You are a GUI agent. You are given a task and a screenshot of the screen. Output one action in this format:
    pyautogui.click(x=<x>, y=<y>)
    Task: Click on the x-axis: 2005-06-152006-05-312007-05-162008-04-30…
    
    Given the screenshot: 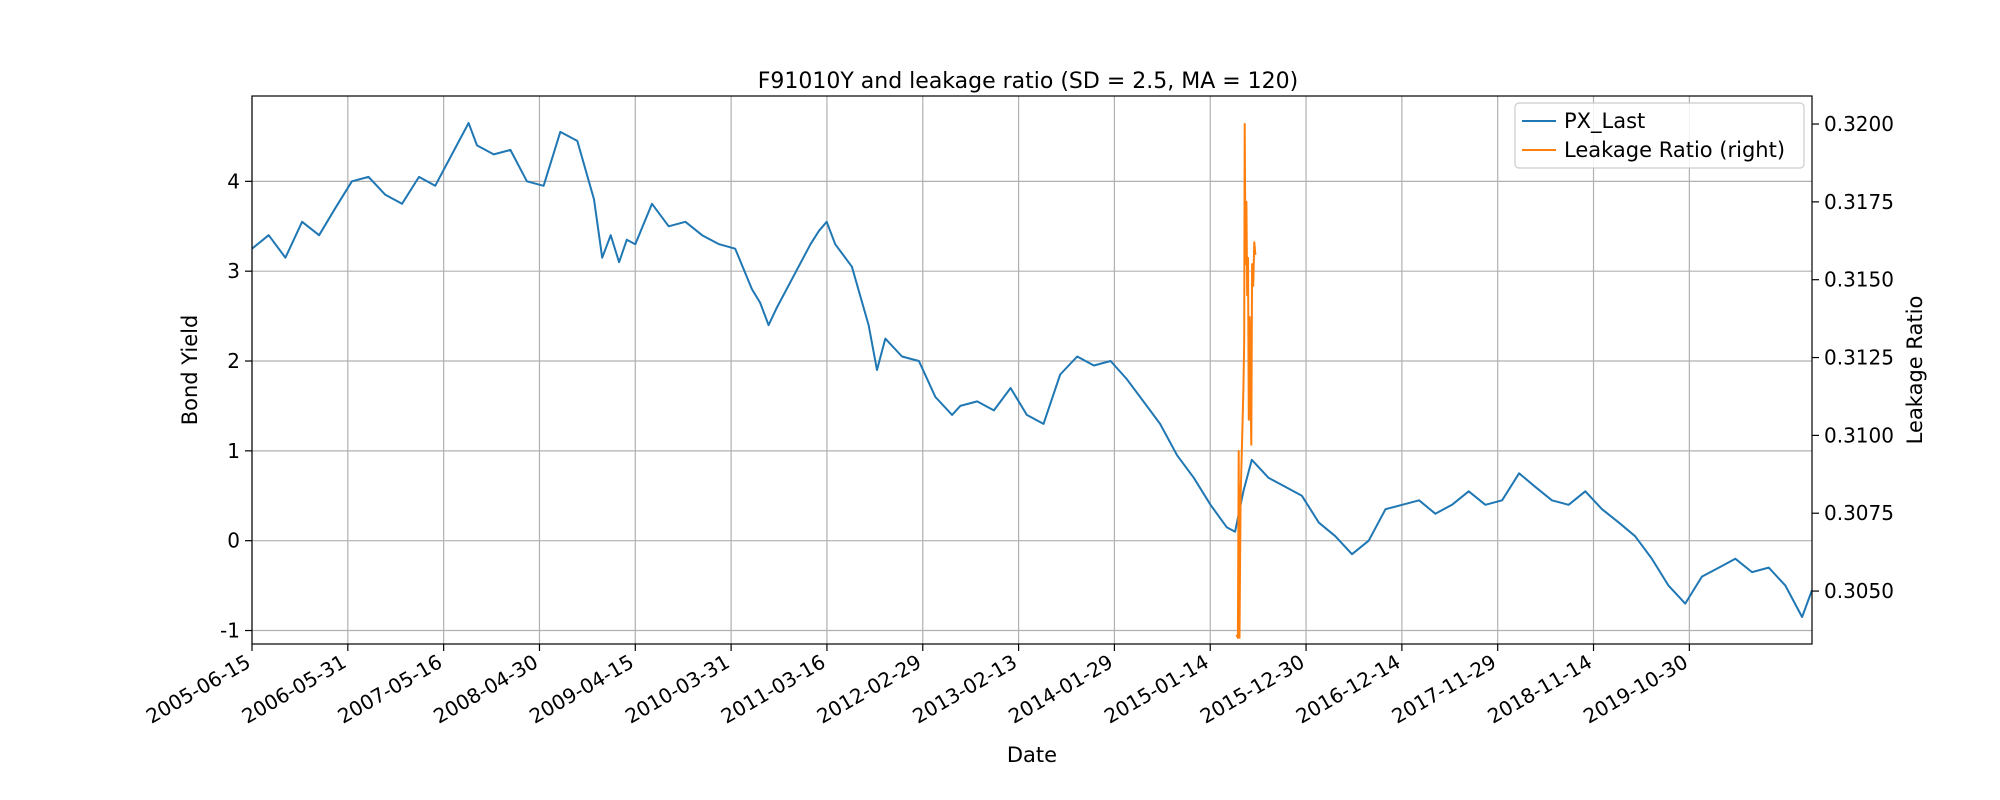 What is the action you would take?
    pyautogui.click(x=917, y=686)
    